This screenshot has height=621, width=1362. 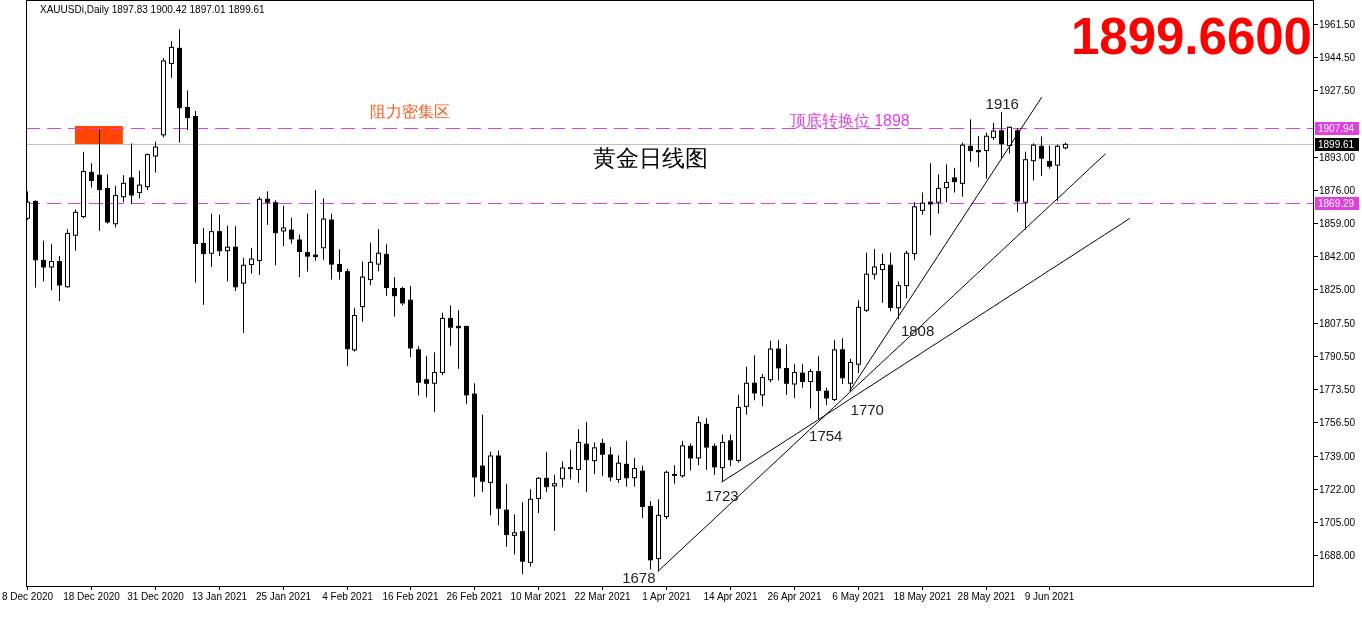 What do you see at coordinates (666, 596) in the screenshot?
I see `x-tick-label: 1 Apr 2021` at bounding box center [666, 596].